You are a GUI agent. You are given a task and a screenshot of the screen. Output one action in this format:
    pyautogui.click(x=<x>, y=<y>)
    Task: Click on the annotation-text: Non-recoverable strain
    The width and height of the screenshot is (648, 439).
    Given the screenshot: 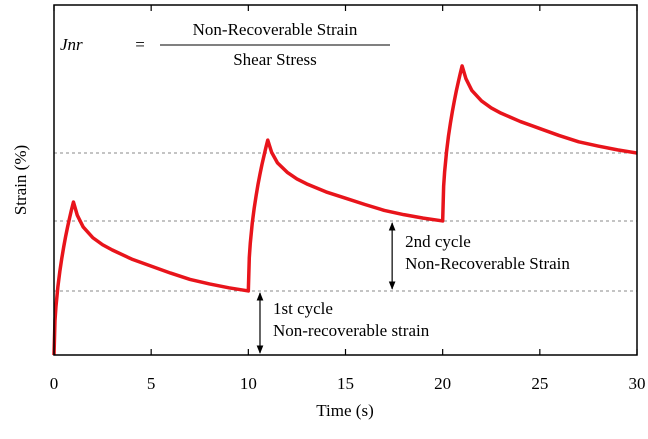 What is the action you would take?
    pyautogui.click(x=351, y=330)
    